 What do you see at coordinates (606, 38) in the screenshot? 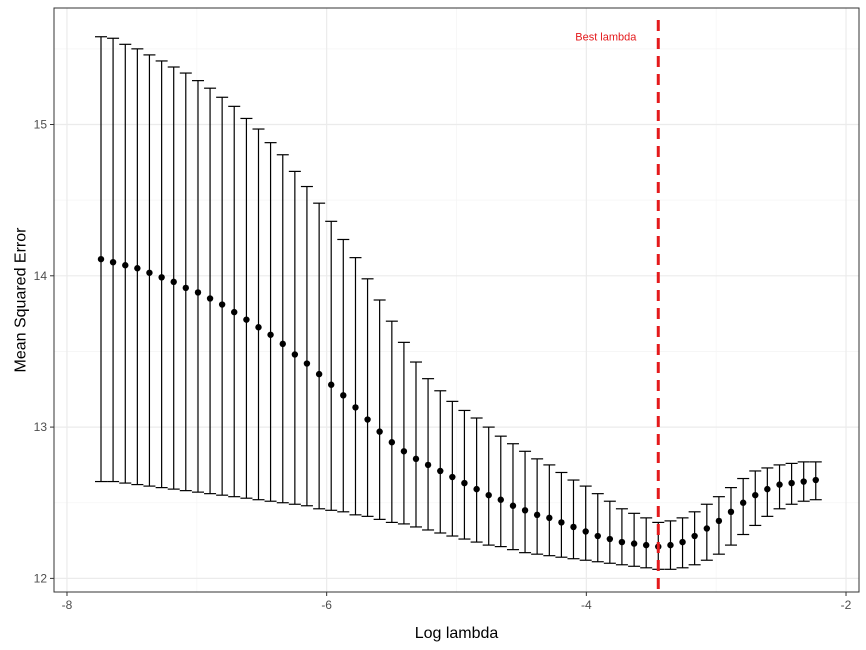
I see `best-lambda-label: Best lambda` at bounding box center [606, 38].